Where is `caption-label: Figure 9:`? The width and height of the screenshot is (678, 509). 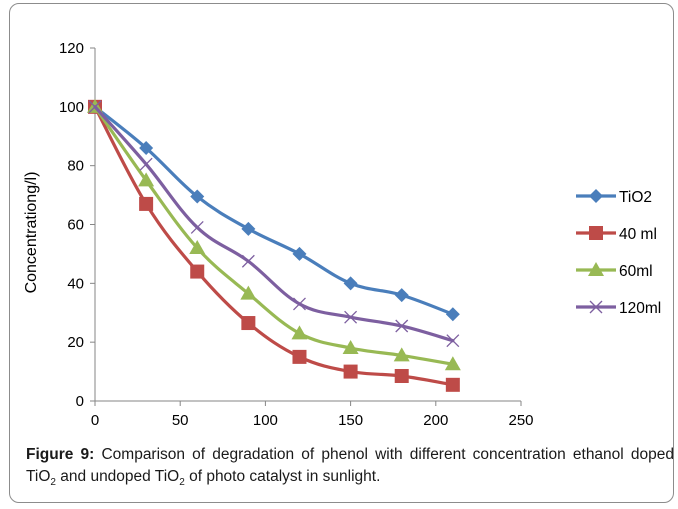 caption-label: Figure 9: is located at coordinates (60, 454).